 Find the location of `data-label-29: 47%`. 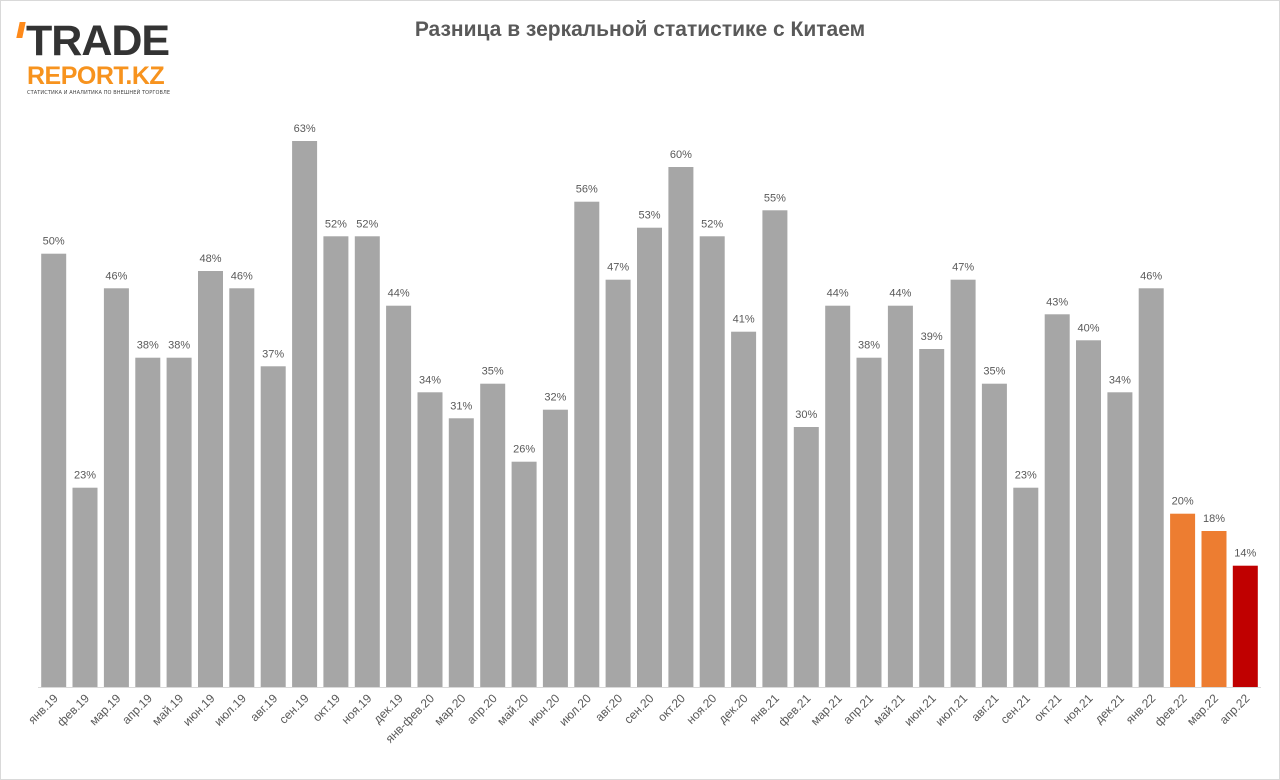

data-label-29: 47% is located at coordinates (963, 268).